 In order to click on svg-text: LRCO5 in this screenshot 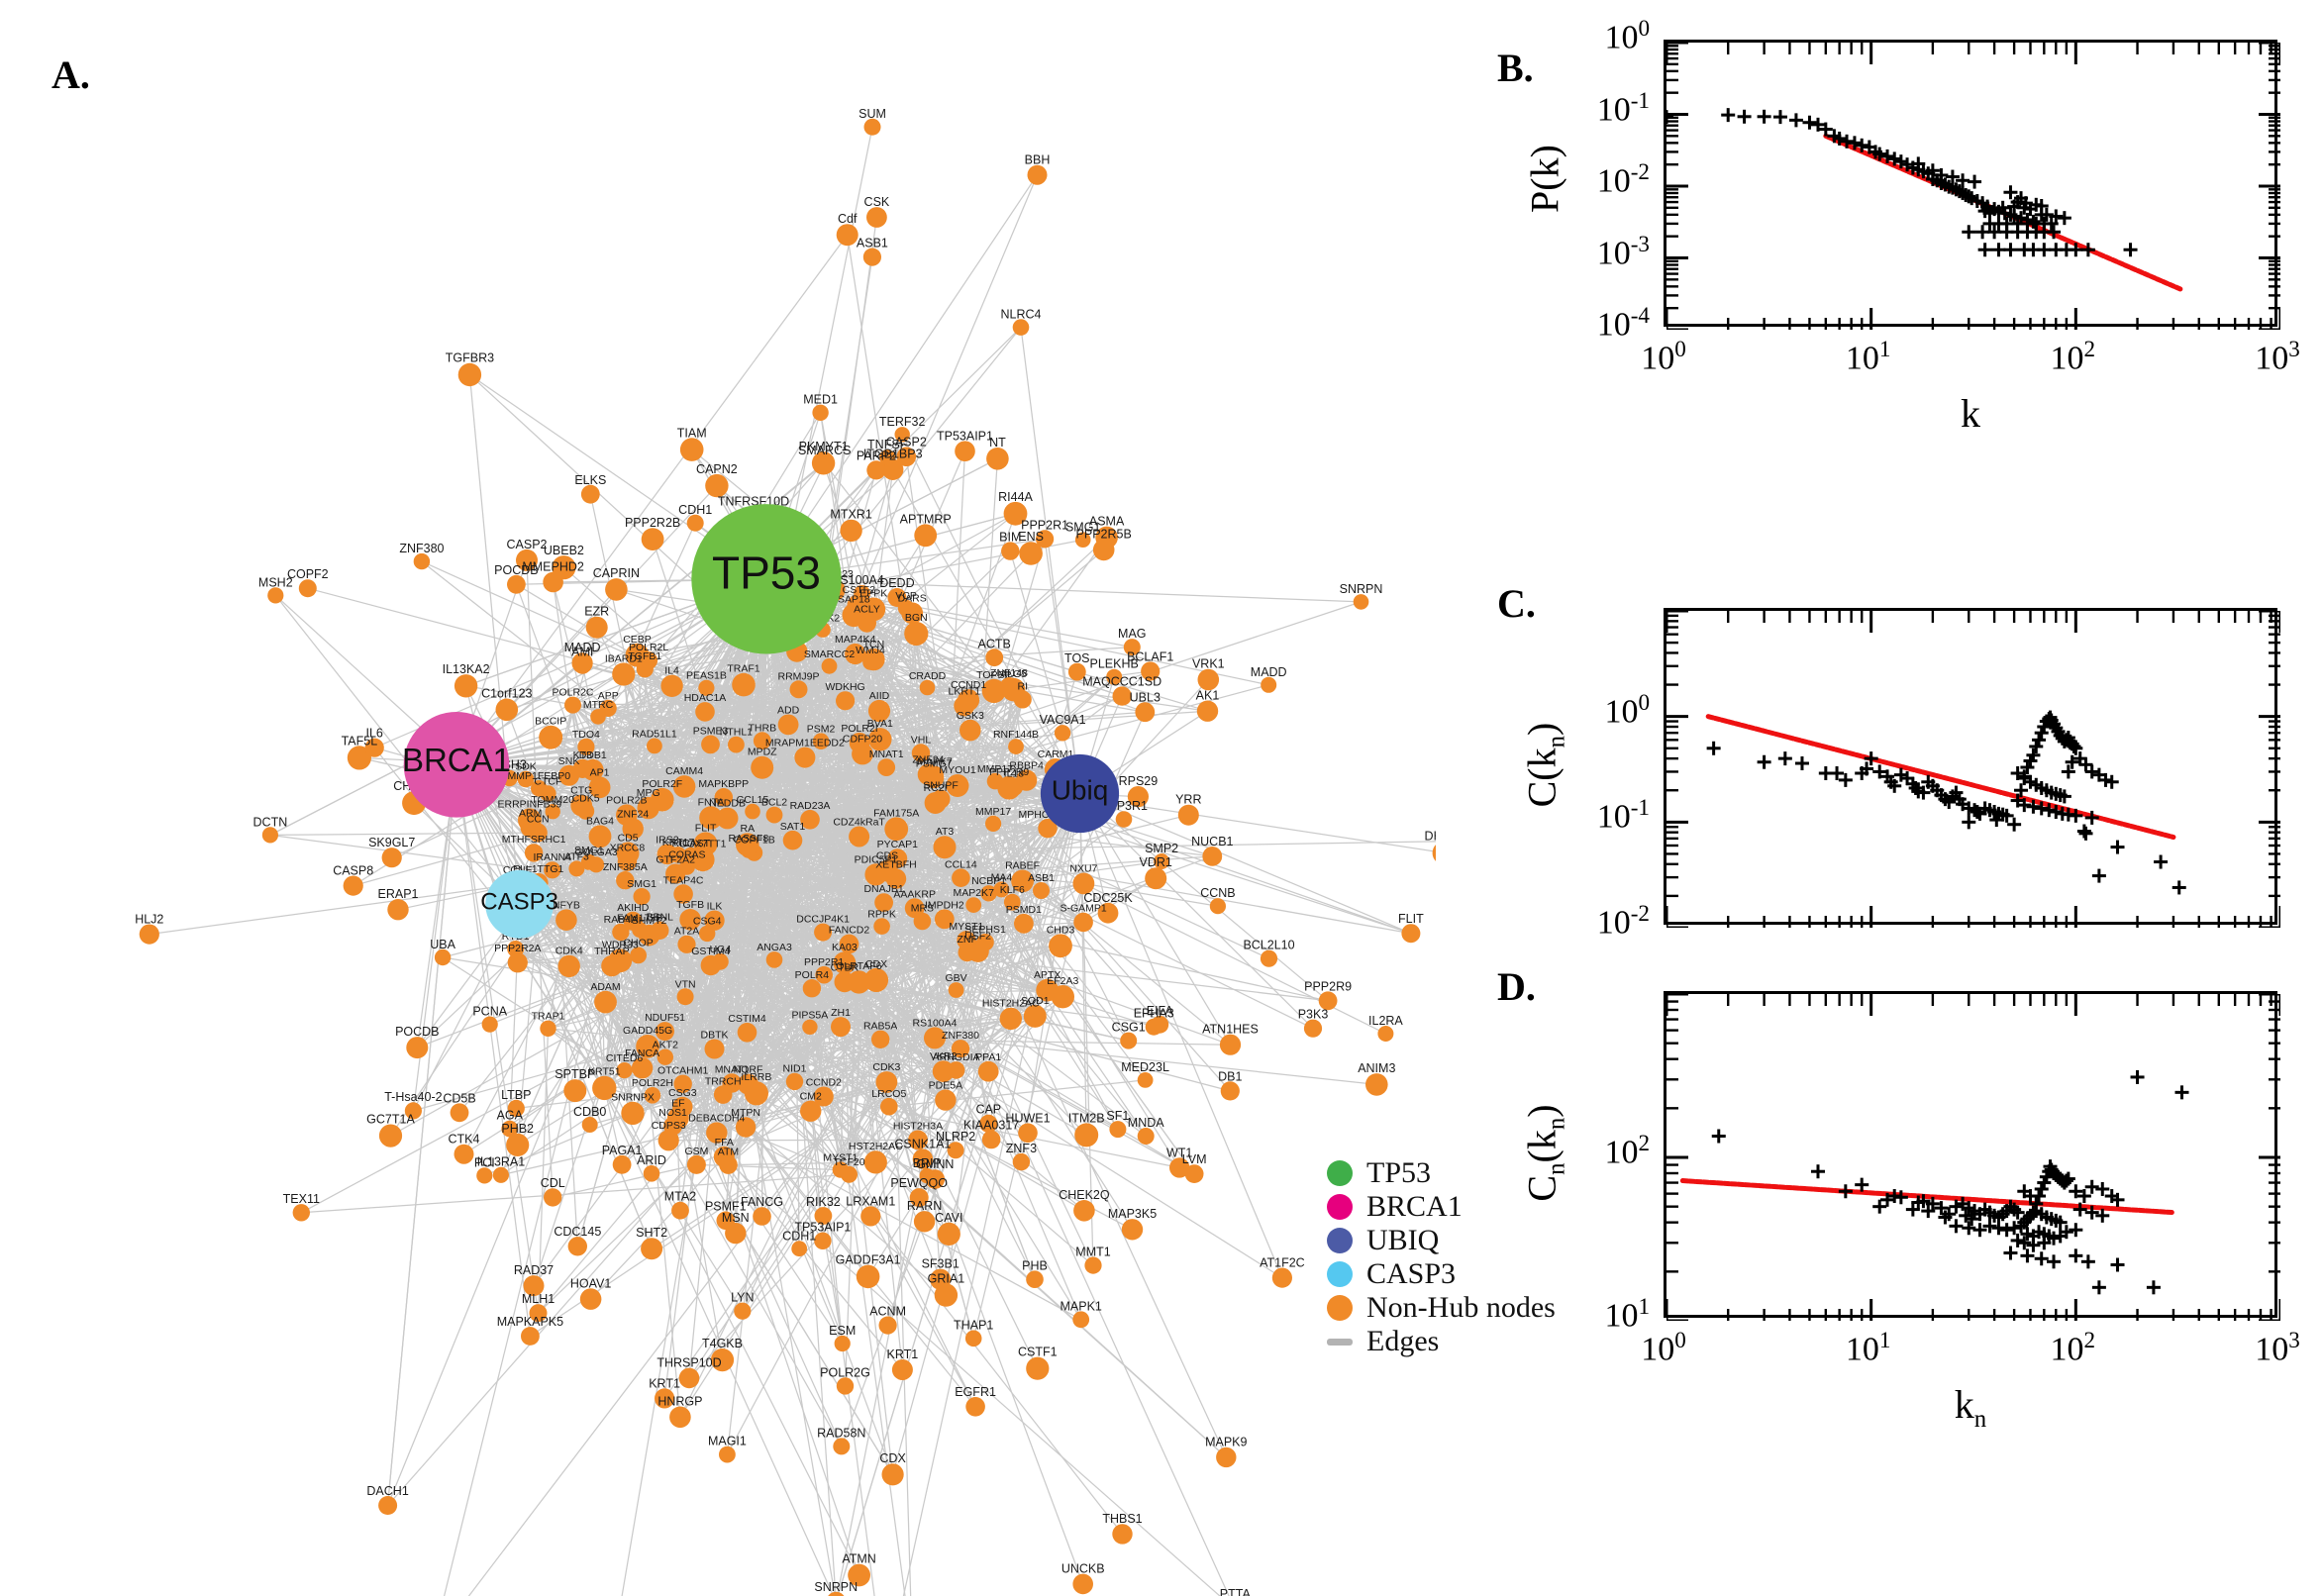, I will do `click(889, 1094)`.